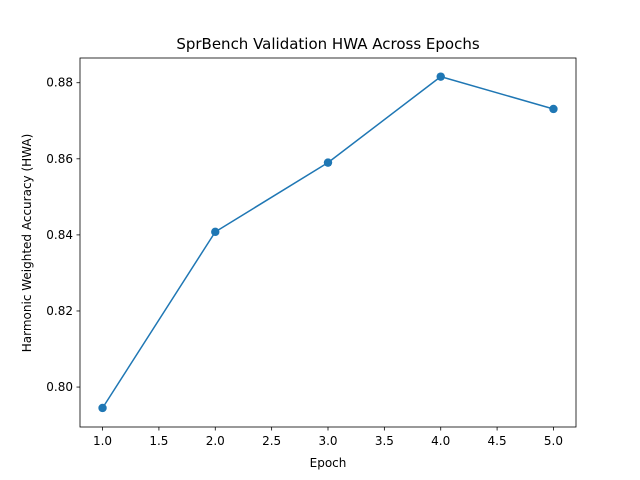 Image resolution: width=640 pixels, height=480 pixels. I want to click on x-tick-label: 4.5, so click(497, 441).